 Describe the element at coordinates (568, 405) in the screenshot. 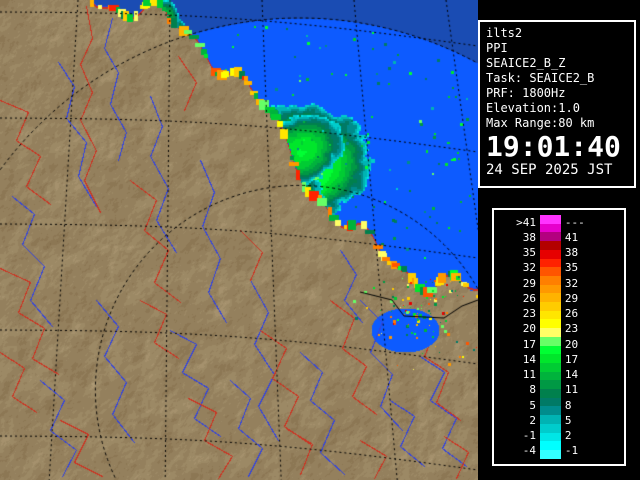

I see `legend-tick-upper: 8` at that location.